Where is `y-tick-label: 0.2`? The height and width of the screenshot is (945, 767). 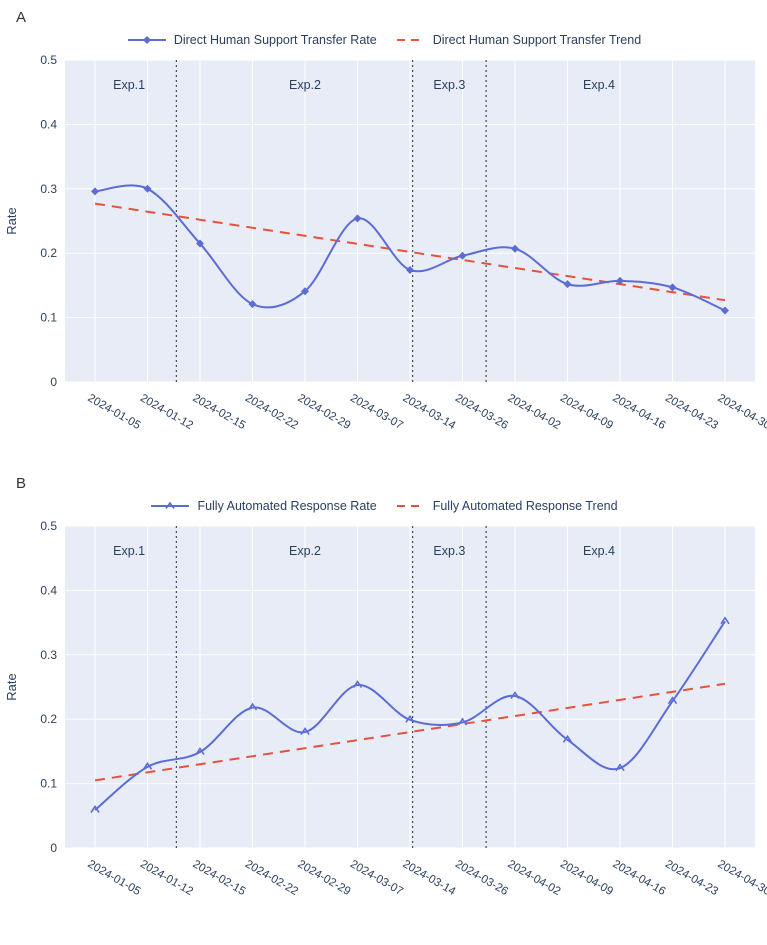
y-tick-label: 0.2 is located at coordinates (48, 719).